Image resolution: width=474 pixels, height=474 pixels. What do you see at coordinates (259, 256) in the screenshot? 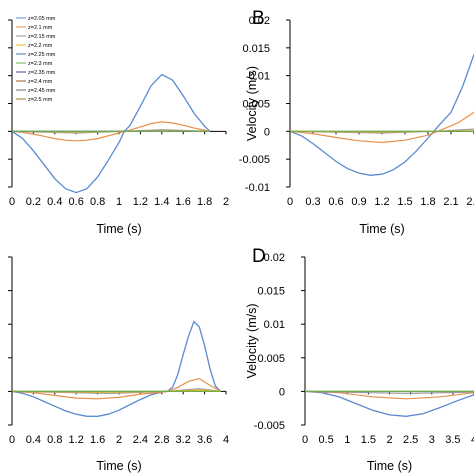
I see `panel-letter: D` at bounding box center [259, 256].